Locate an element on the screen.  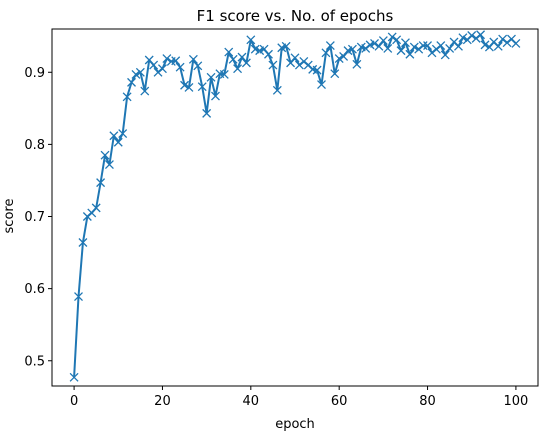
x-axis-label: epoch is located at coordinates (295, 424).